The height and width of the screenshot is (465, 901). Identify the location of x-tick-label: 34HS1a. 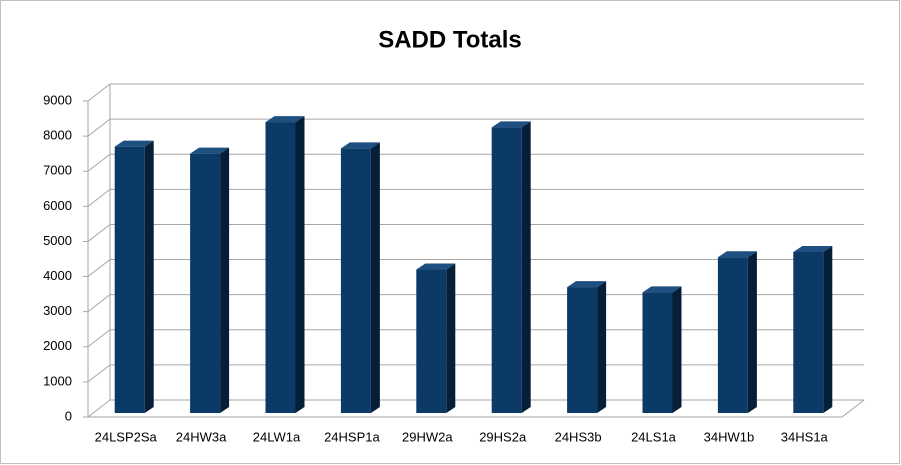
(805, 436).